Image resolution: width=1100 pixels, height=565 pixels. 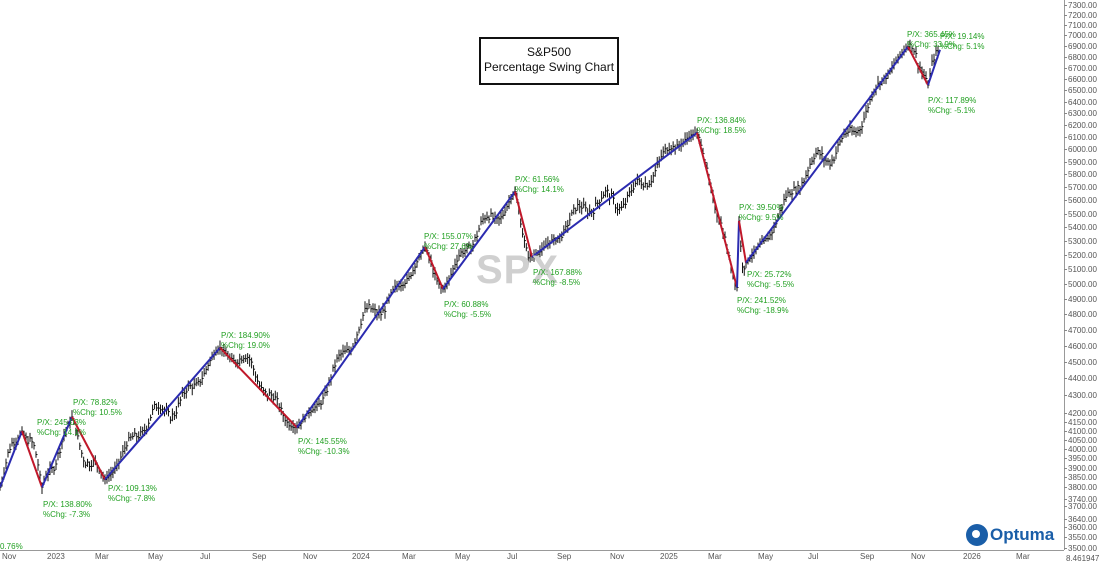 I want to click on pvx-label: P/X: 25.72%, so click(x=769, y=274).